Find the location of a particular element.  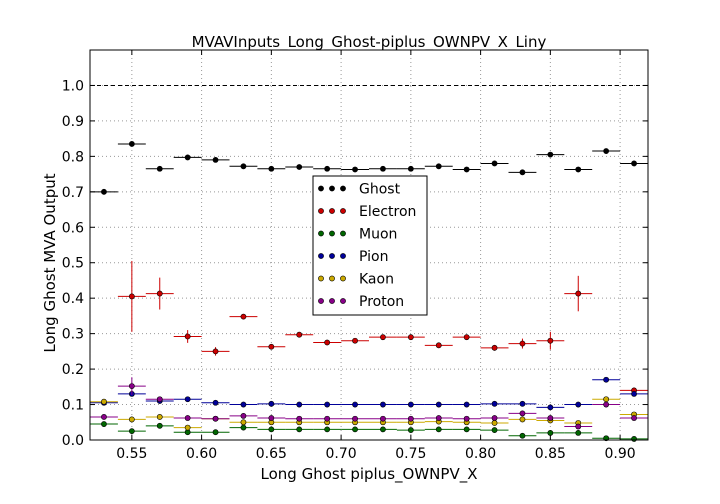

x-tick-label: 0.55 is located at coordinates (131, 454).